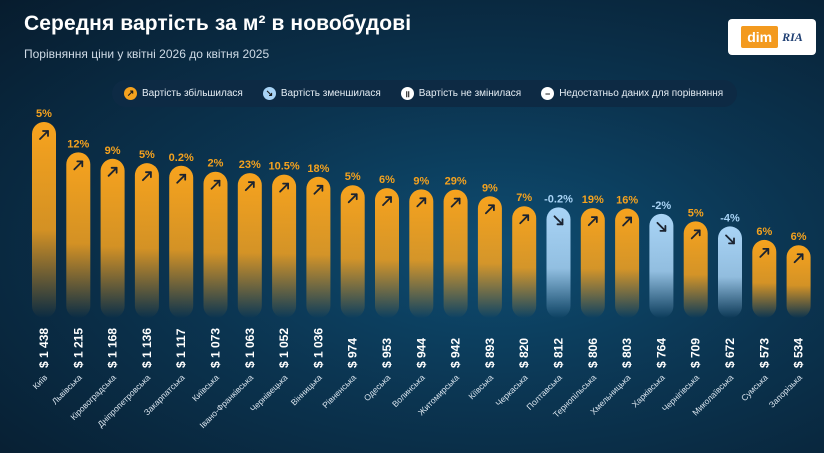 This screenshot has height=453, width=824. What do you see at coordinates (408, 390) in the screenshot?
I see `category-label: Волинська` at bounding box center [408, 390].